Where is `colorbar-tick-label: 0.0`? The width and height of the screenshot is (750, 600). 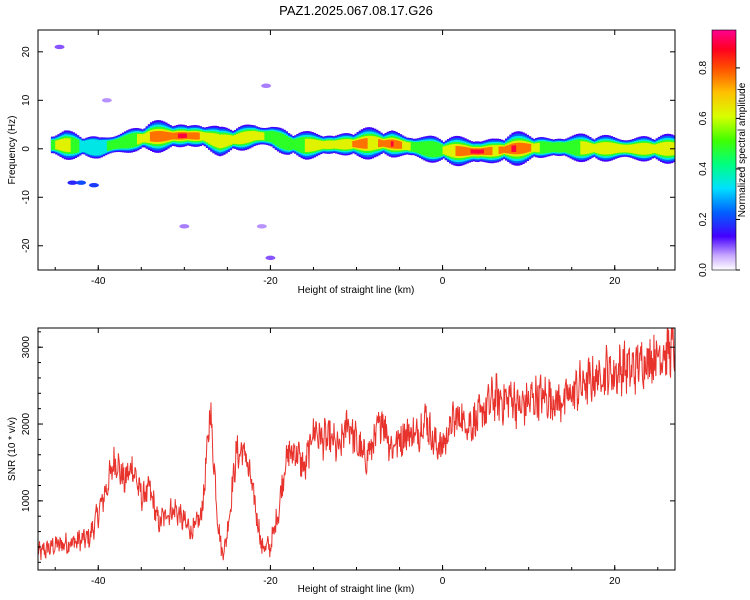 colorbar-tick-label: 0.0 is located at coordinates (703, 270).